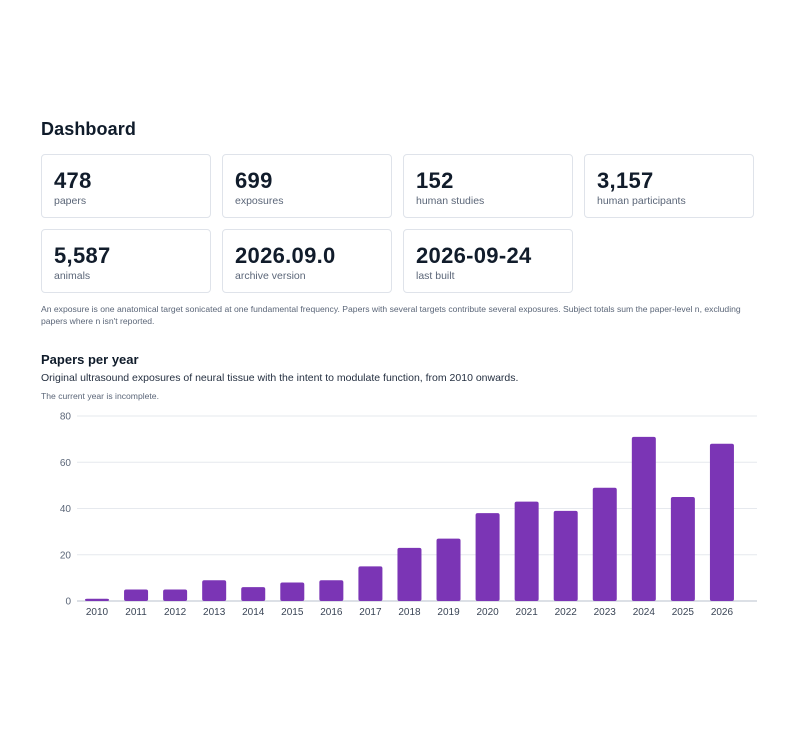 This screenshot has width=800, height=747. Describe the element at coordinates (82, 255) in the screenshot. I see `stat-value: 5,587` at that location.